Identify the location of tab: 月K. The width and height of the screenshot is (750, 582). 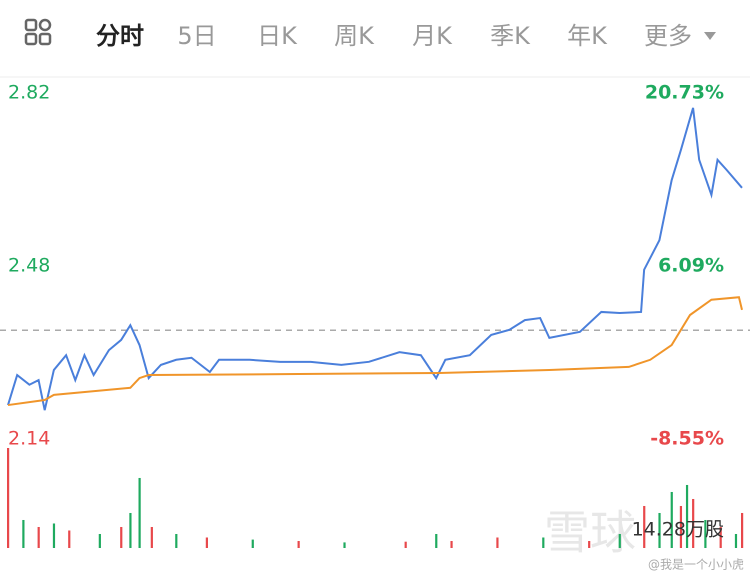
(432, 36).